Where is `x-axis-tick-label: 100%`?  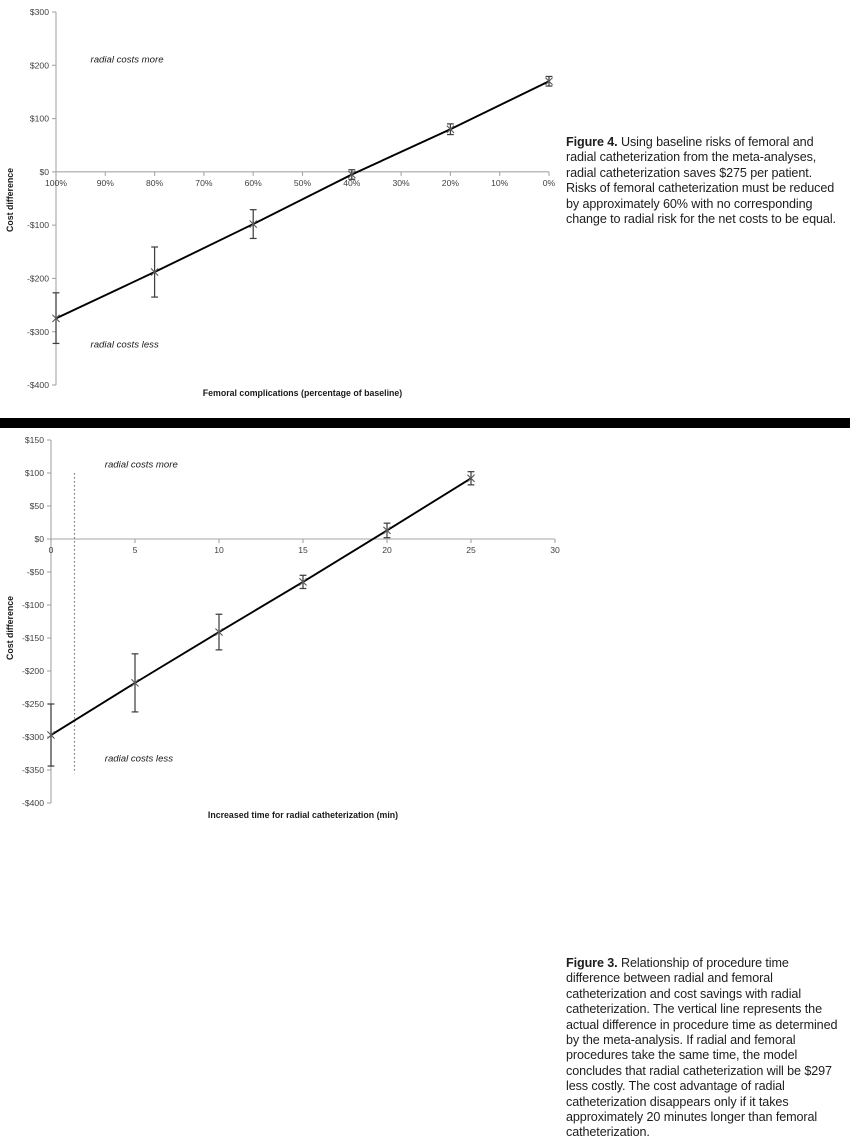
x-axis-tick-label: 100% is located at coordinates (56, 183).